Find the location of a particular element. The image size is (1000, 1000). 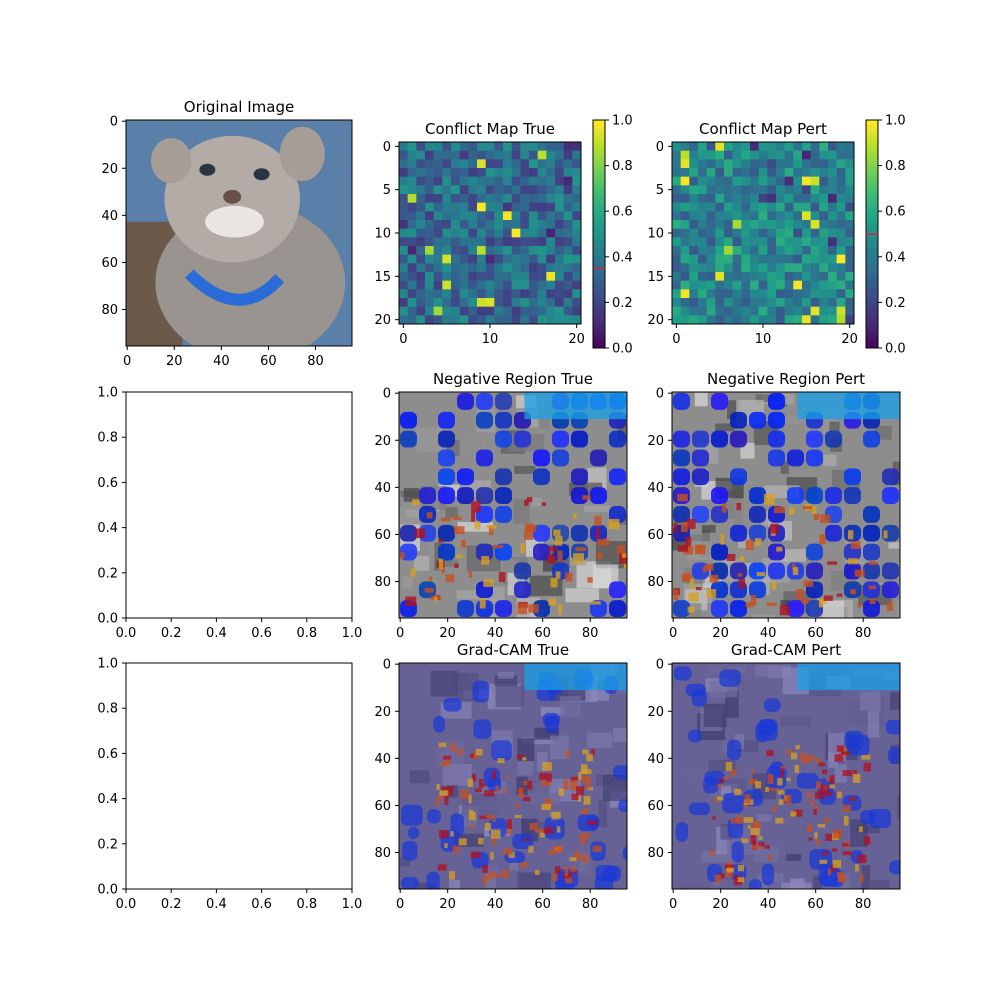

colorbar-frame is located at coordinates (599, 234).